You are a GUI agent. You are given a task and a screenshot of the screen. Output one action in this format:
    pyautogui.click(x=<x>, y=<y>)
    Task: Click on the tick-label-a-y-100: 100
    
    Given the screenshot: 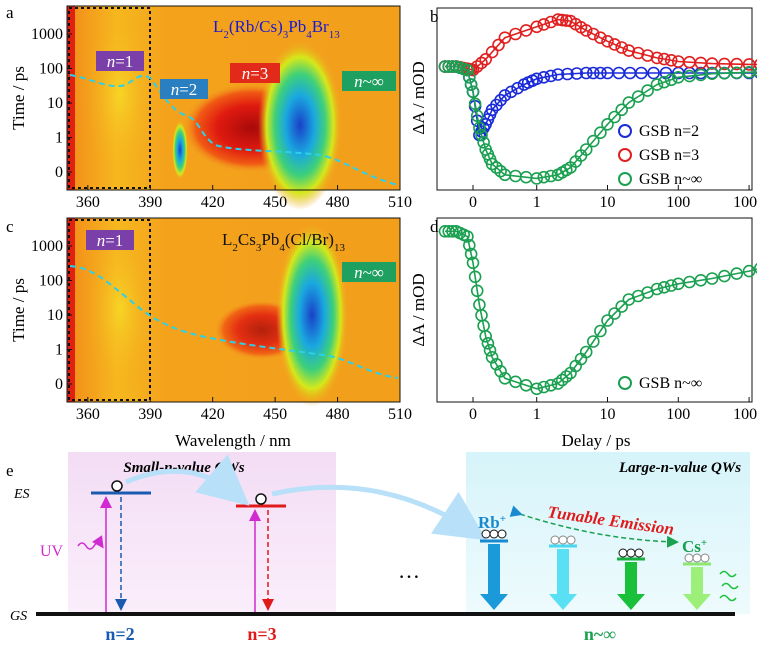 What is the action you would take?
    pyautogui.click(x=51, y=69)
    